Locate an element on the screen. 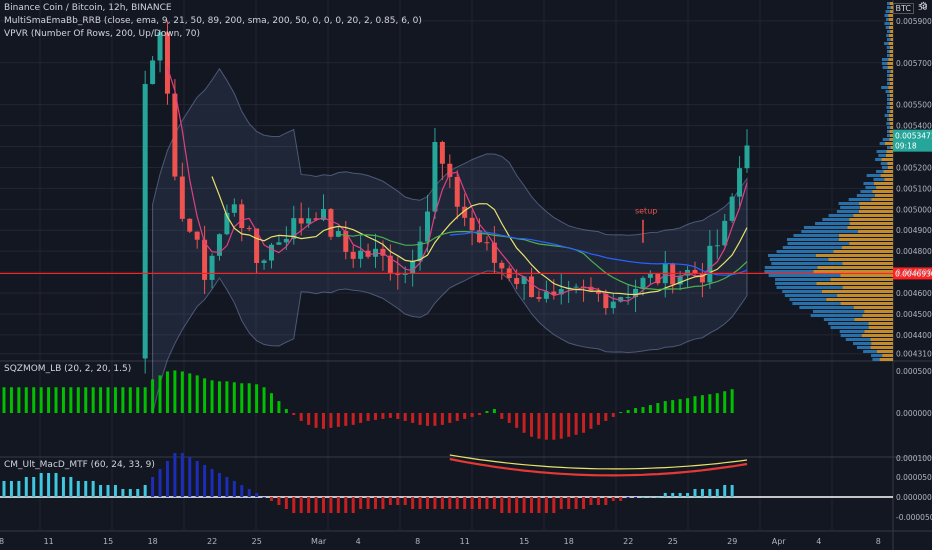 The image size is (932, 550). currency-badge: BTC is located at coordinates (903, 8).